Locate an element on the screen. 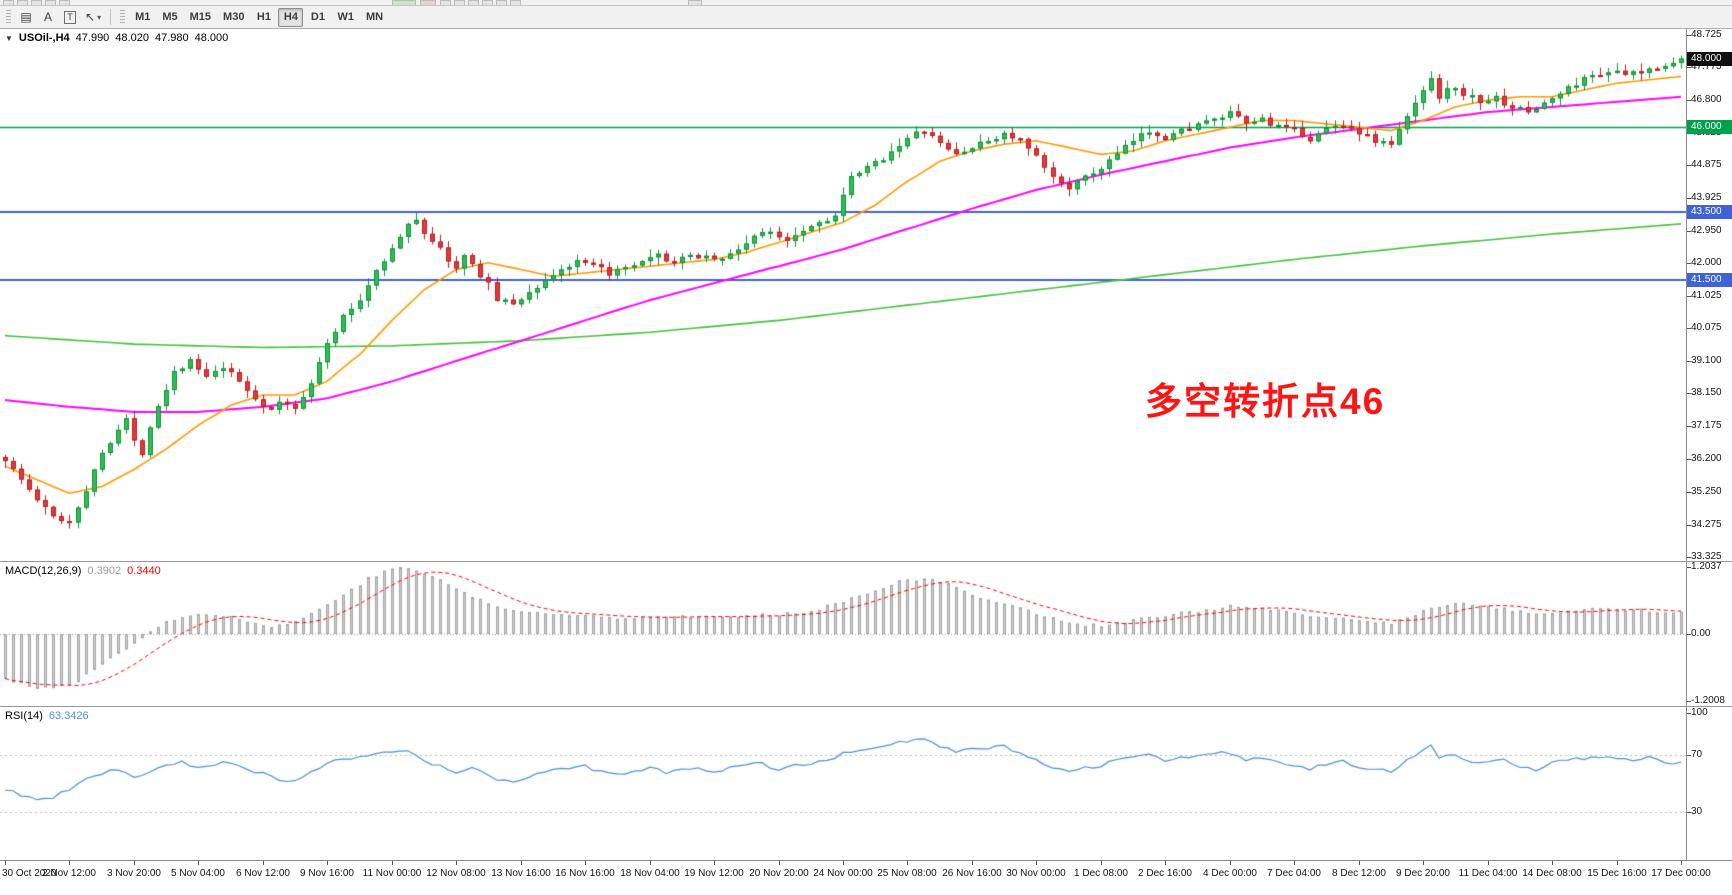  tf-button-h1: H1 is located at coordinates (263, 17).